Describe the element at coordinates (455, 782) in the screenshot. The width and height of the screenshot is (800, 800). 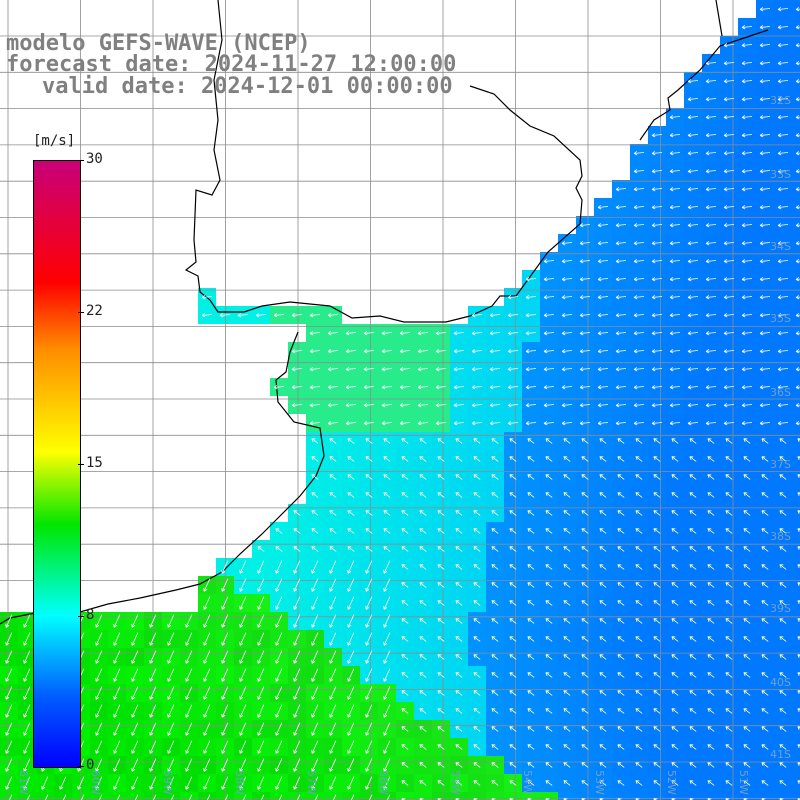
I see `lon-label: 55W` at that location.